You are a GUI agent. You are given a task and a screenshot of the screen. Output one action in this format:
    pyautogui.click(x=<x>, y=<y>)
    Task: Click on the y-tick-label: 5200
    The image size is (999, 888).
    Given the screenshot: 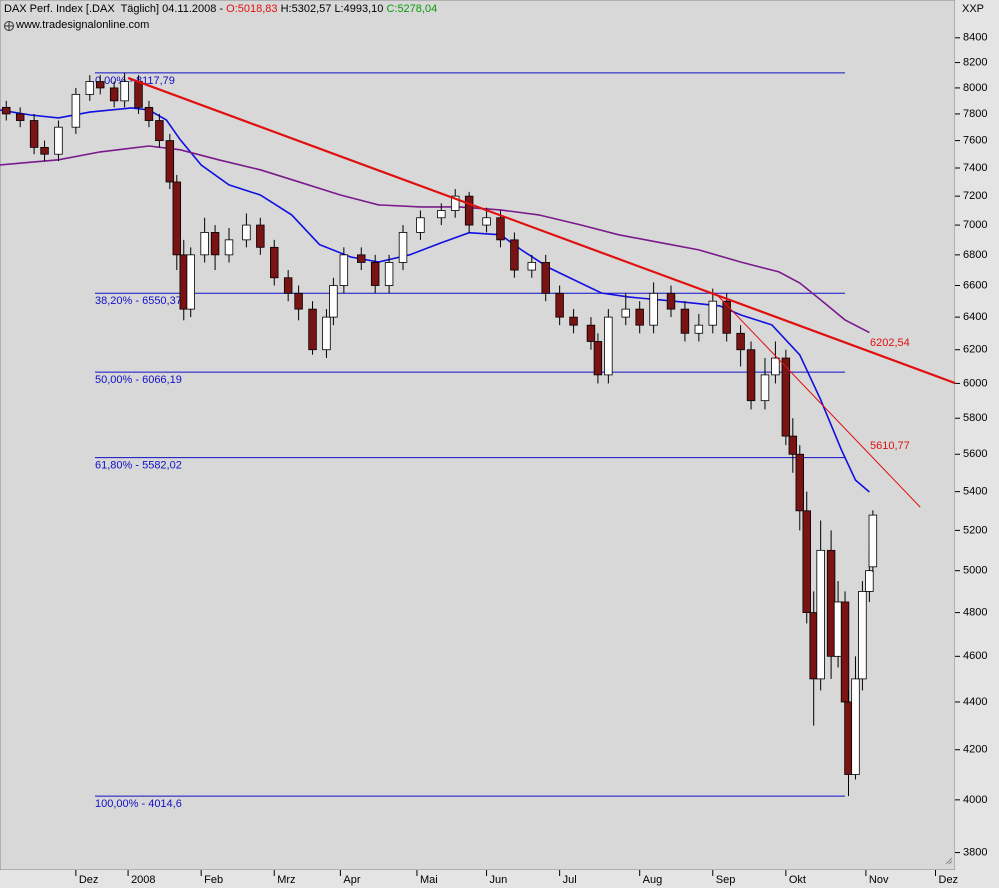 What is the action you would take?
    pyautogui.click(x=975, y=530)
    